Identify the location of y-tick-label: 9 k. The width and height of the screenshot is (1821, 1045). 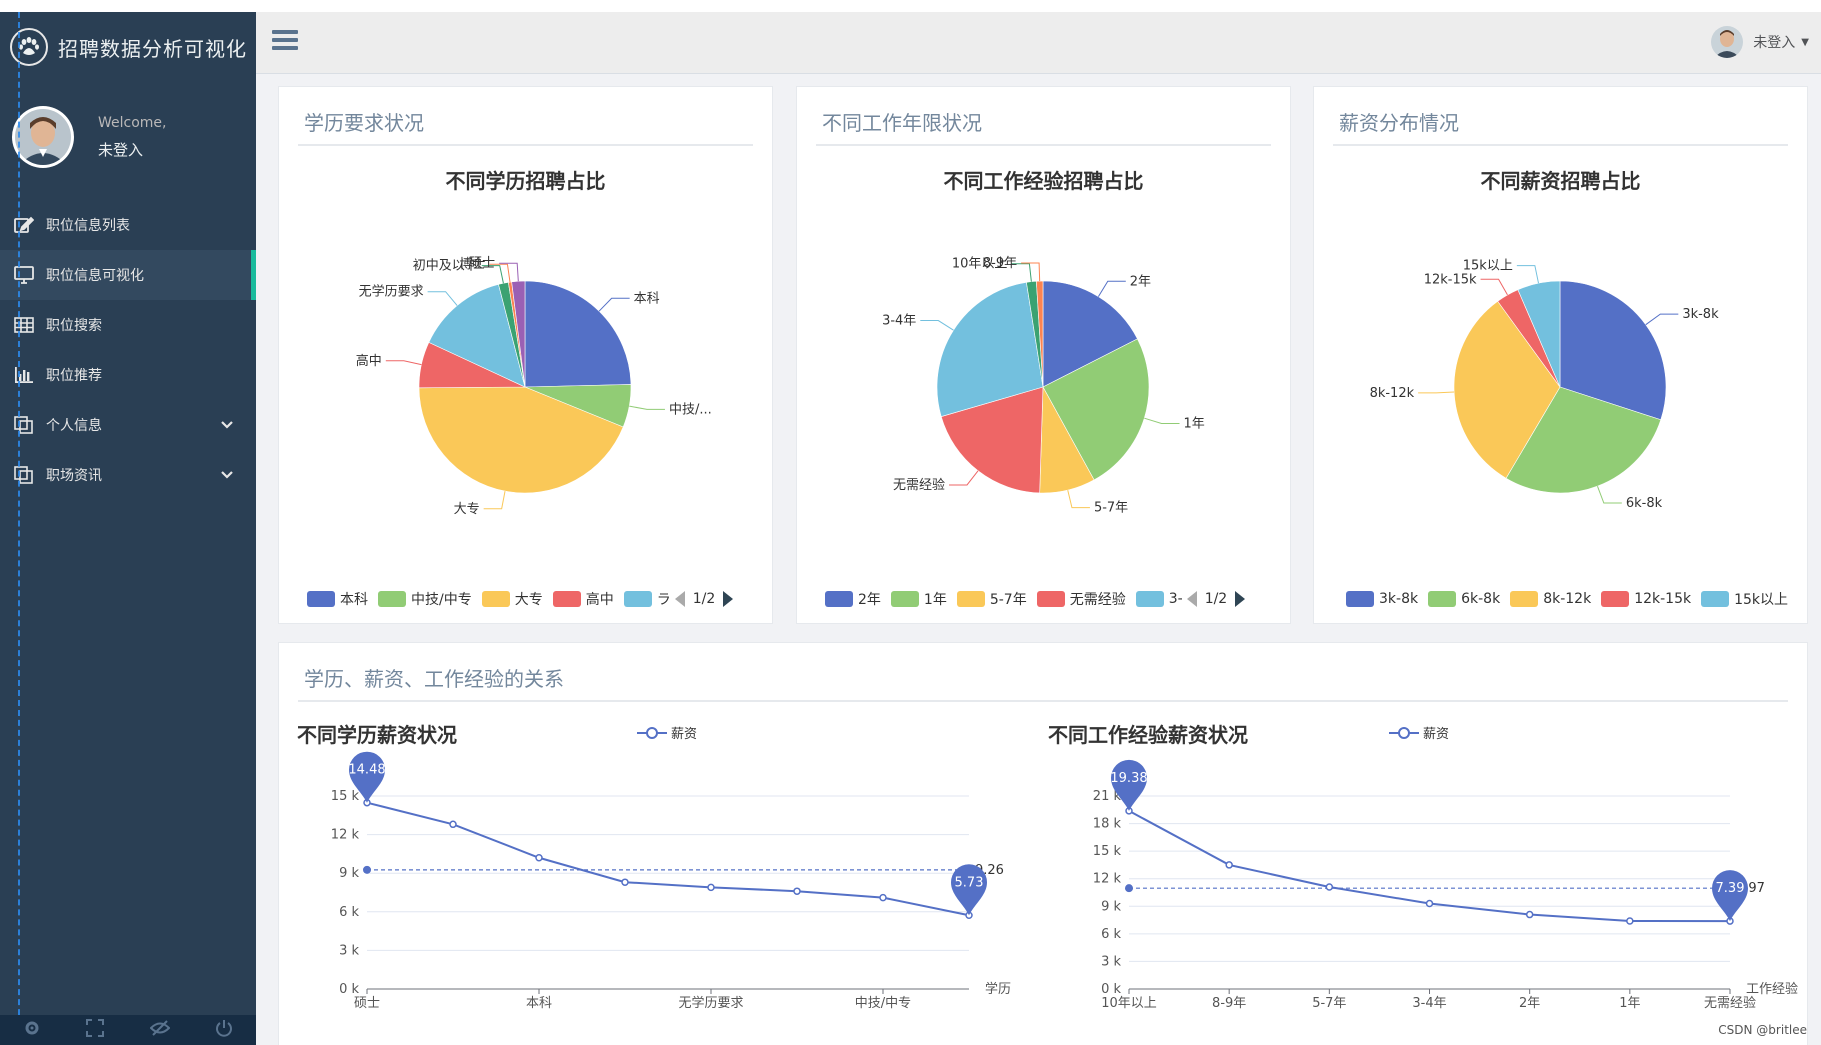
(1111, 906).